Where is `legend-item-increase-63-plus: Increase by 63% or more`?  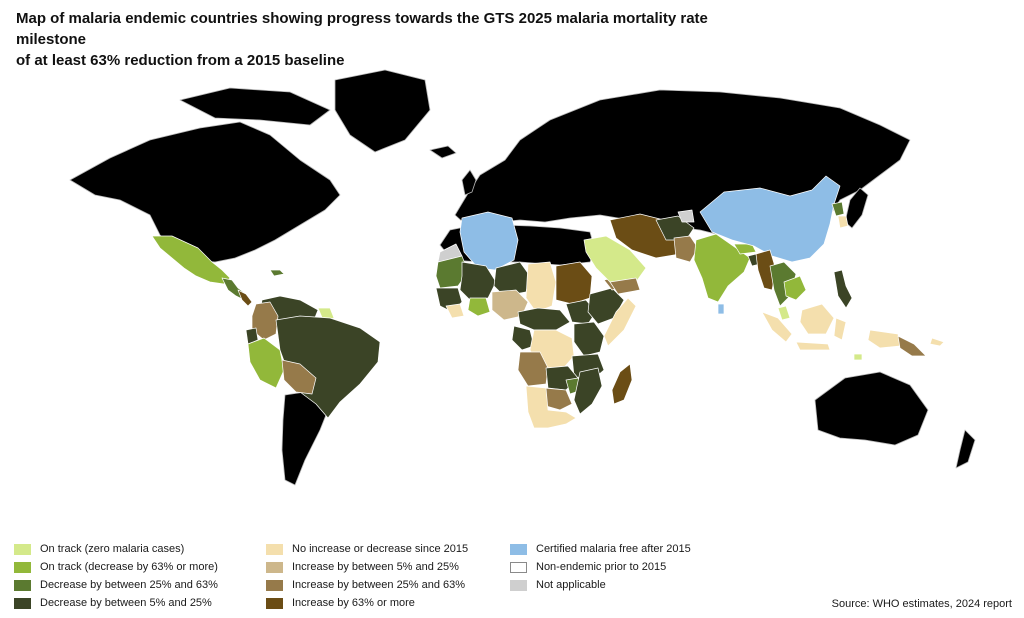
legend-item-increase-63-plus: Increase by 63% or more is located at coordinates (367, 603).